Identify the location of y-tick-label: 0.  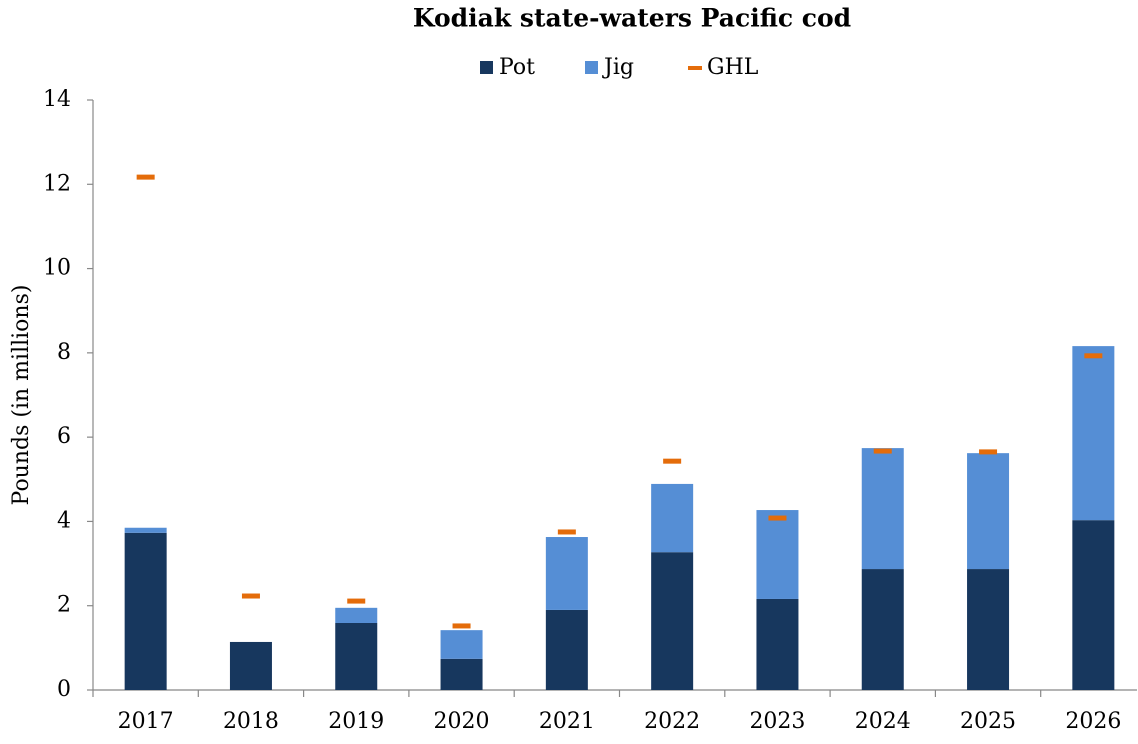
(64, 689).